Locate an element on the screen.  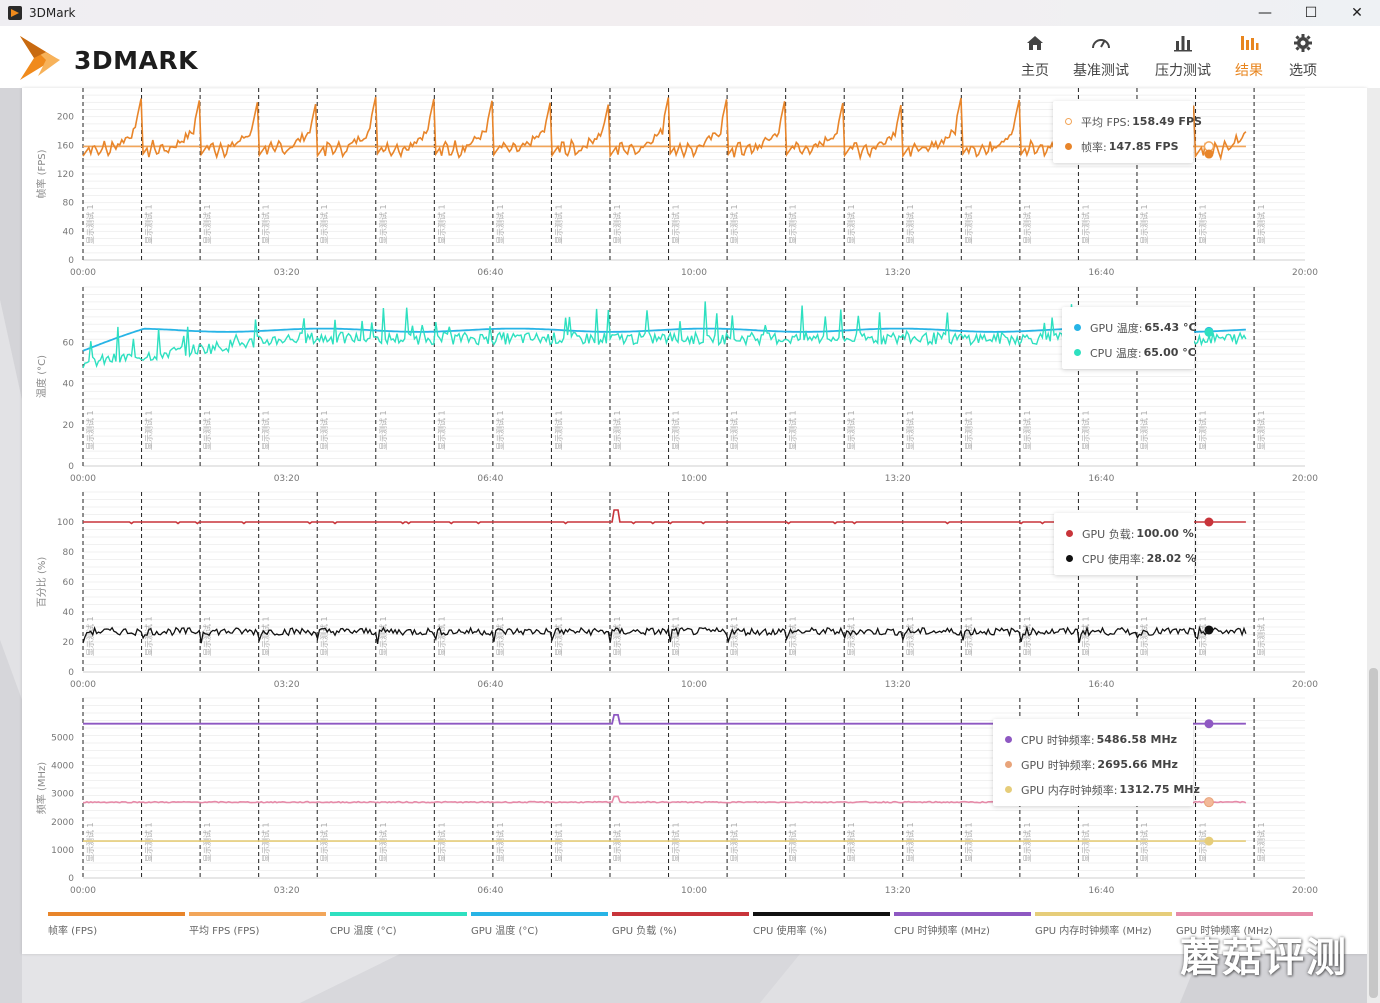
scrollbar-thumb is located at coordinates (1373, 833).